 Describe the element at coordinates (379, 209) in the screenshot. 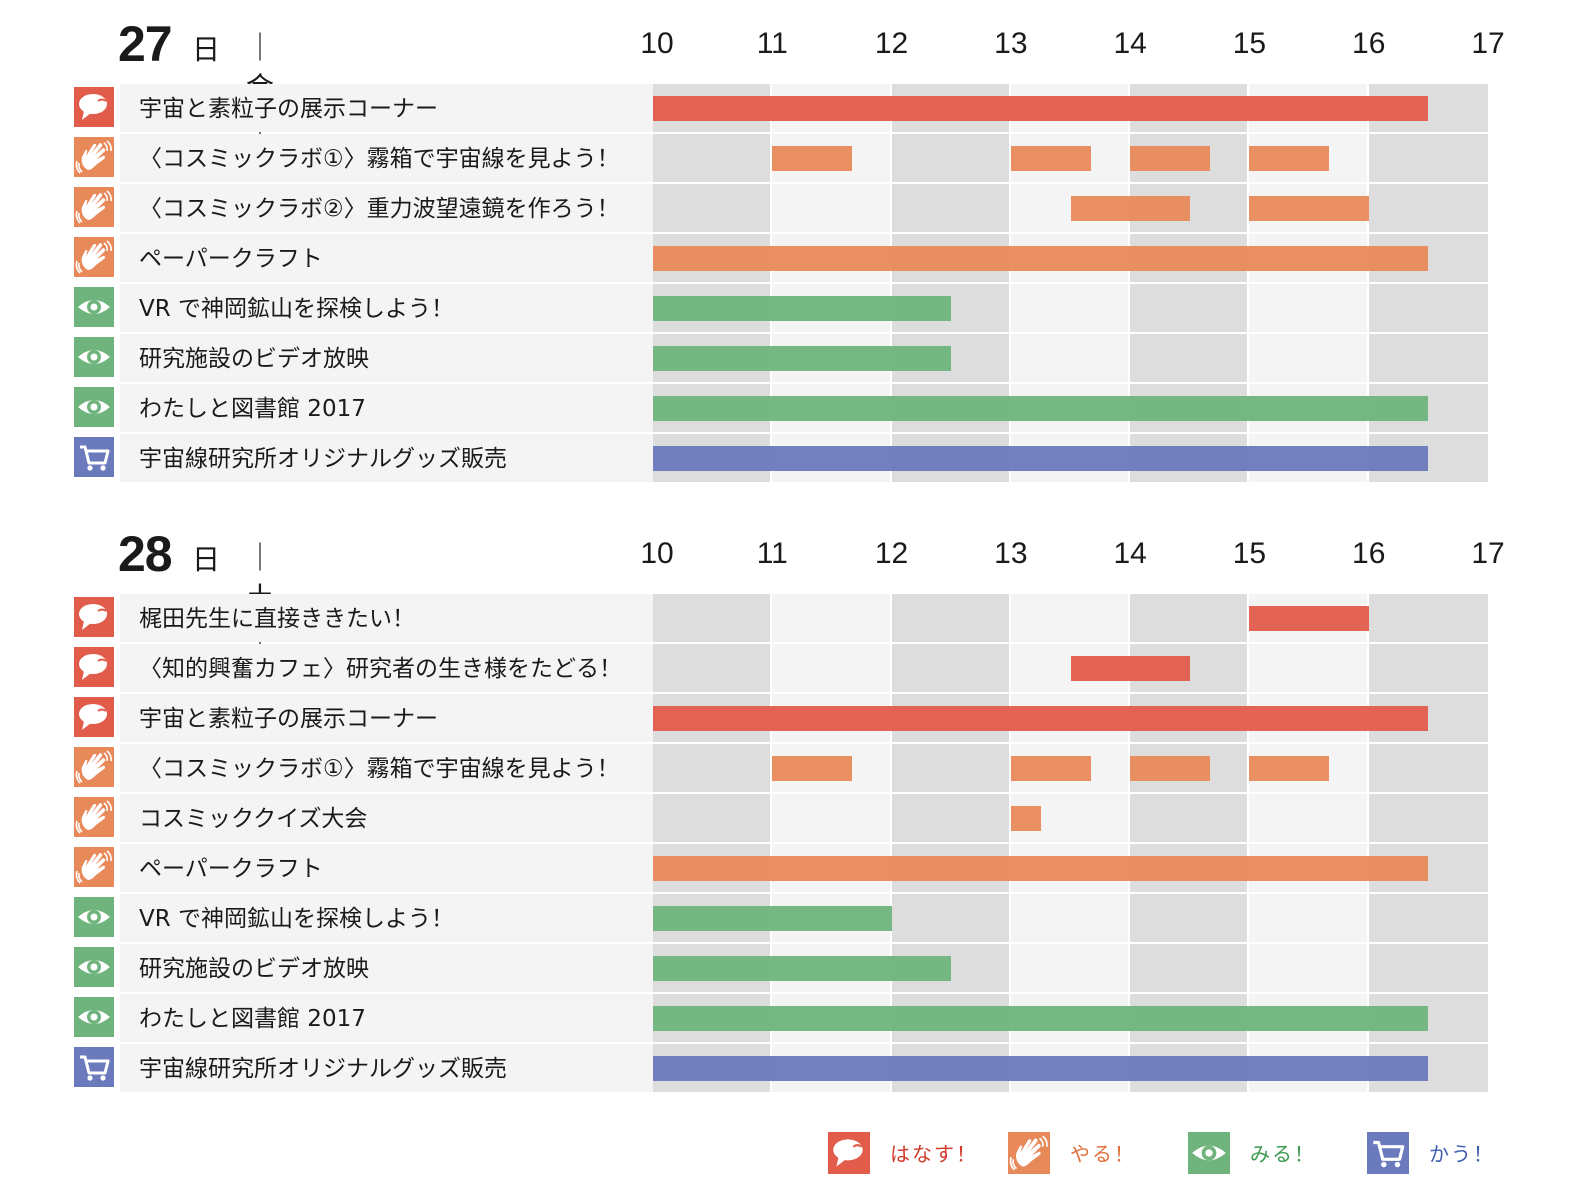

I see `event-label: 〈コスミックラボ②〉重力波望遠鏡を作ろう！` at that location.